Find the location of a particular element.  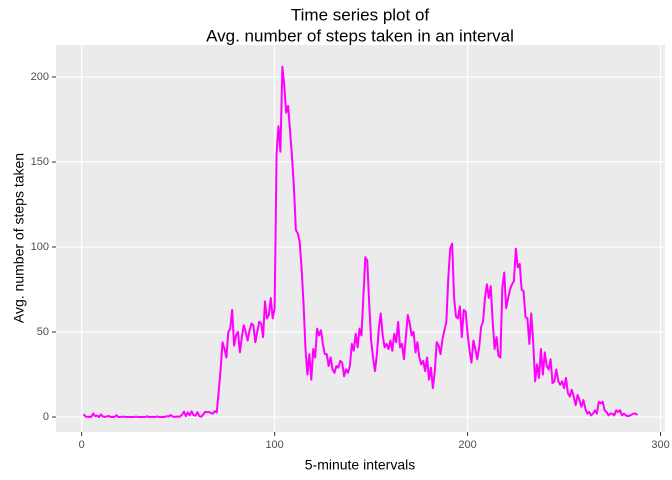

y-tick-label: 100 is located at coordinates (40, 247).